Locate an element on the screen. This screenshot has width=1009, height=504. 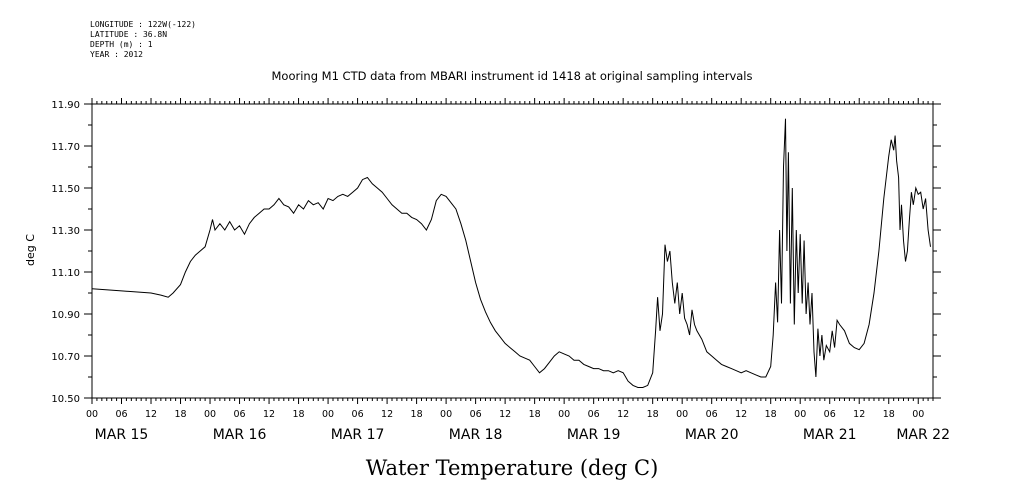
y-axis-label: deg C is located at coordinates (30, 250).